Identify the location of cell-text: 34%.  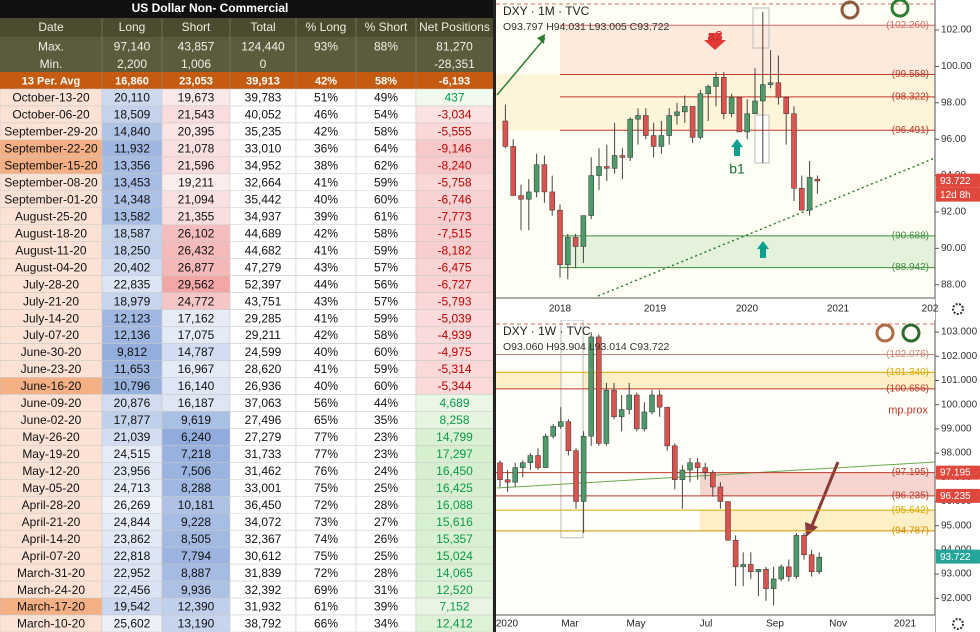
(386, 624).